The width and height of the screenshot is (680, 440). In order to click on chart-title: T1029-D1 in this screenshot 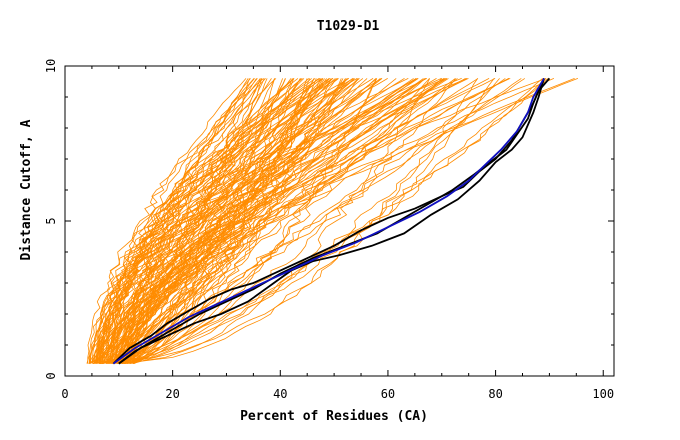, I will do `click(348, 26)`.